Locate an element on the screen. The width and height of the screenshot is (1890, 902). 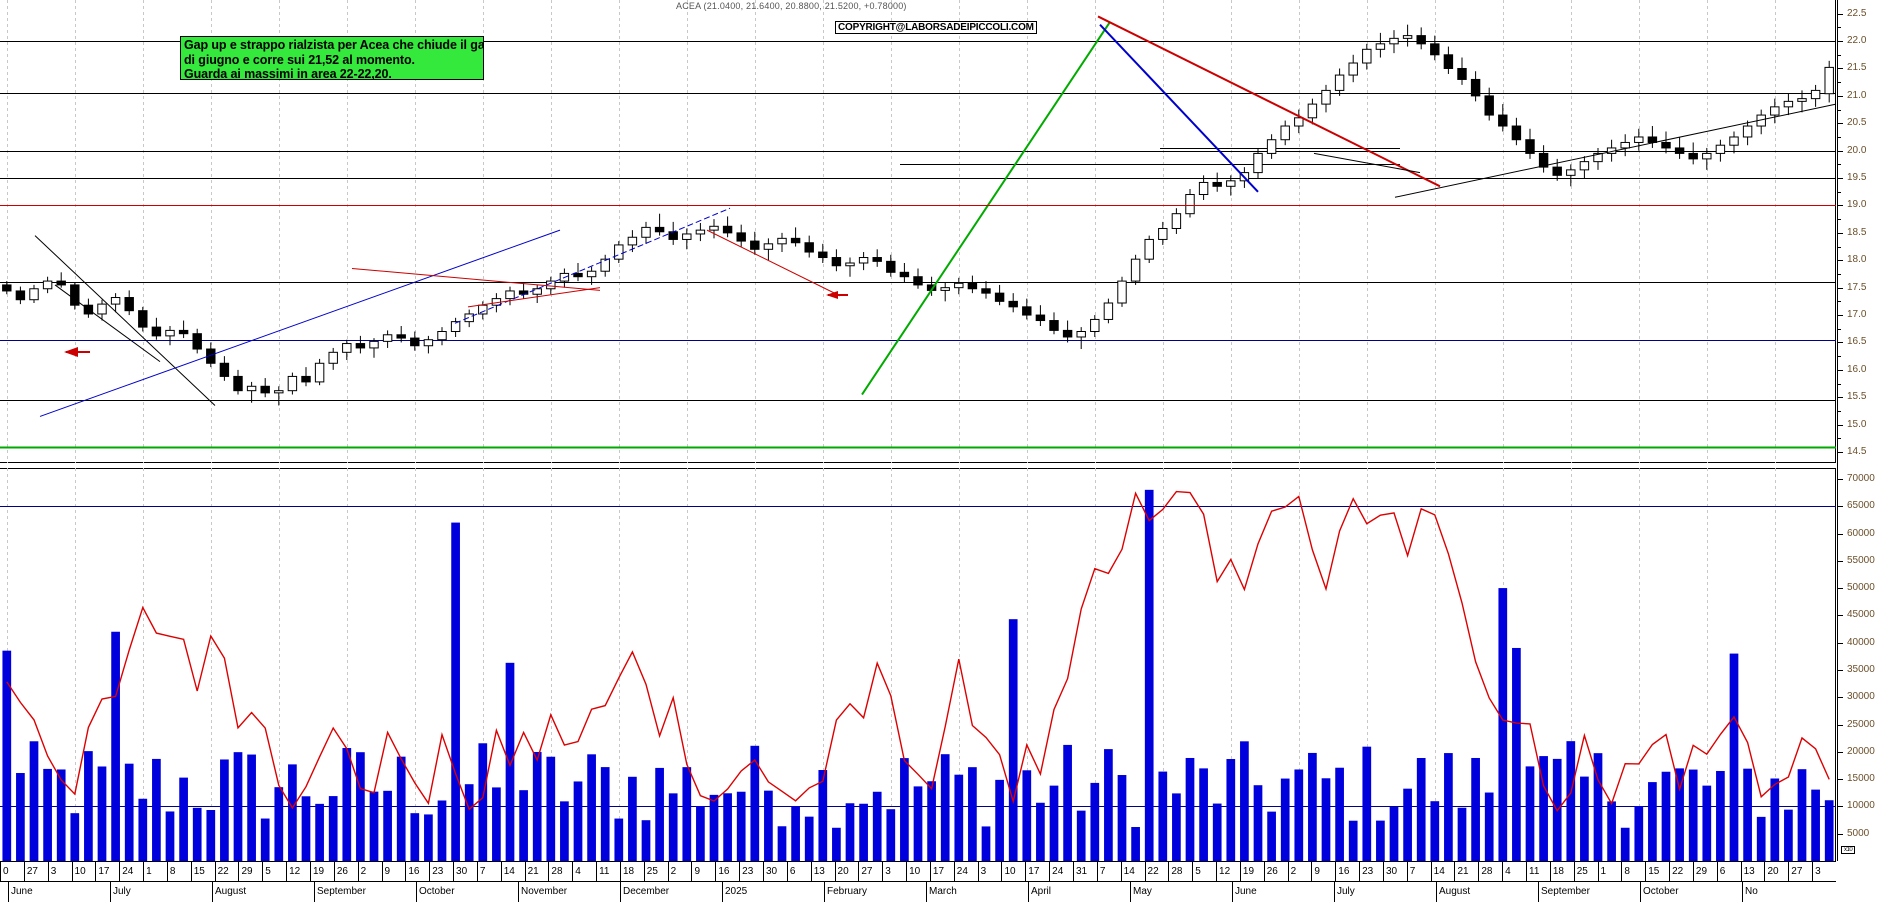
x-axis-day-label: 2 is located at coordinates (679, 872).